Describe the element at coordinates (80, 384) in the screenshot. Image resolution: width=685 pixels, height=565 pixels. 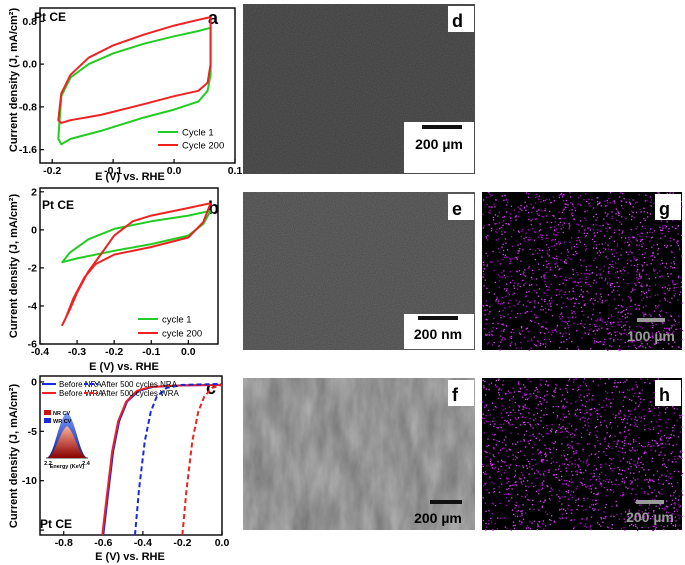
I see `legend-label-c-0: Before NRA` at that location.